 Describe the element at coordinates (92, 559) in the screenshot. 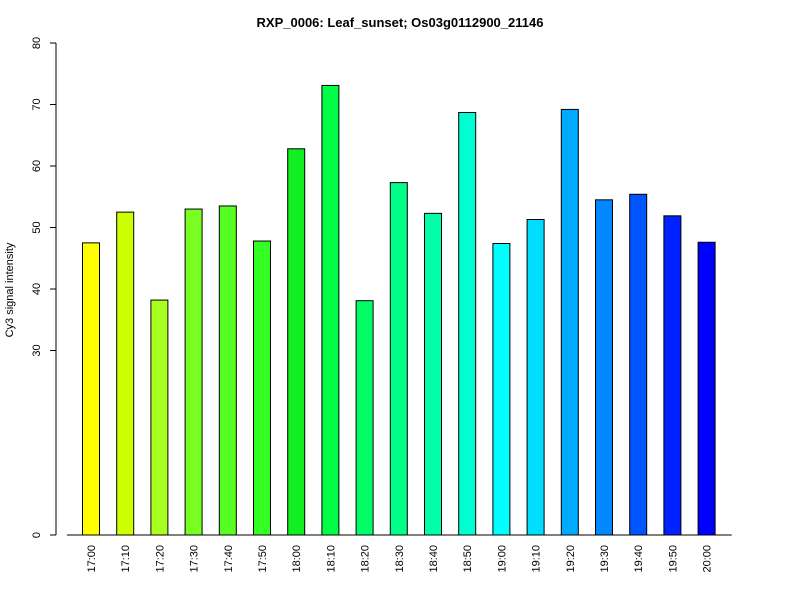

I see `x-tick-label: 17:00` at that location.